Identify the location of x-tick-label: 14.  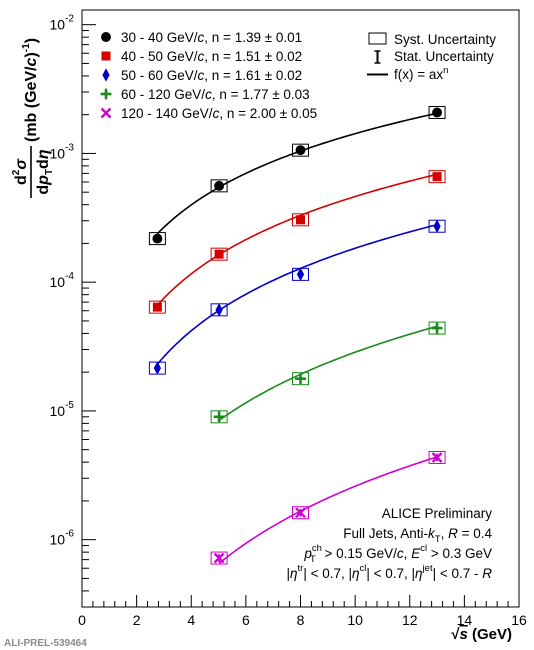
(465, 620).